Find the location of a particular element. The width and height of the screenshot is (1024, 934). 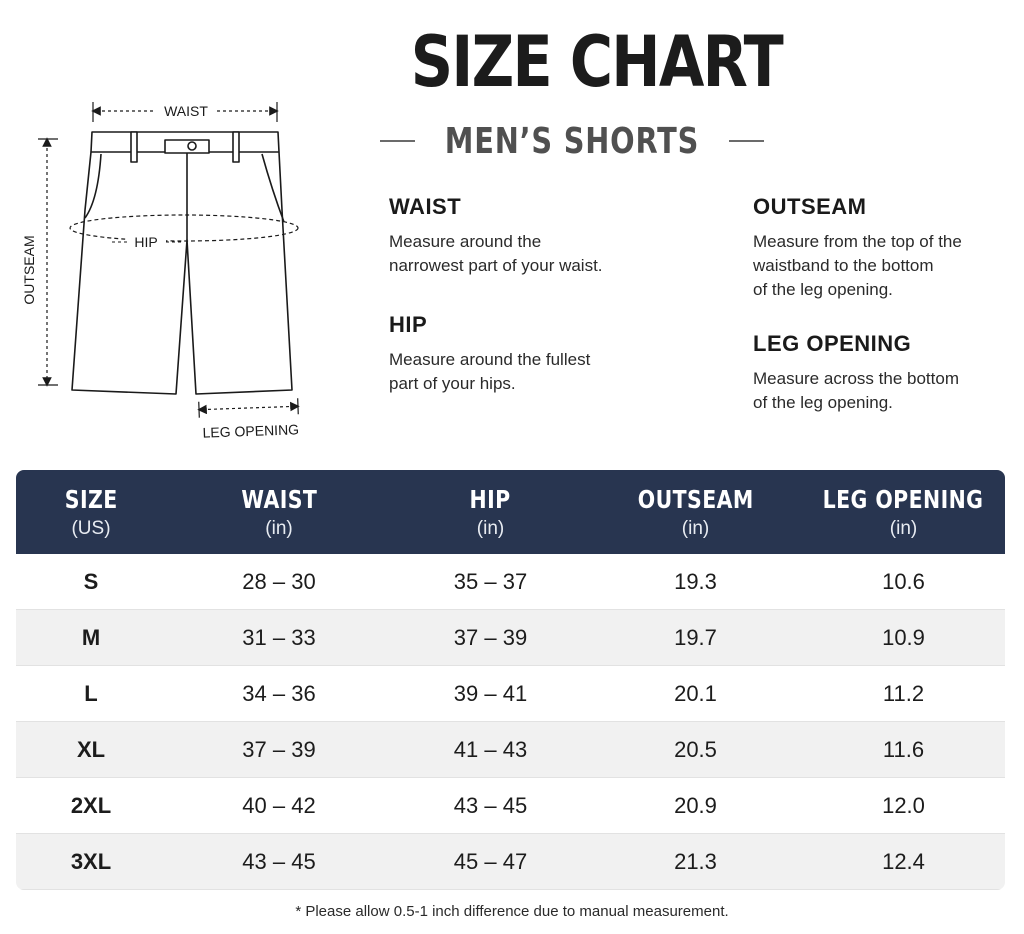

cell-leg-opening: 12.0 is located at coordinates (903, 805).